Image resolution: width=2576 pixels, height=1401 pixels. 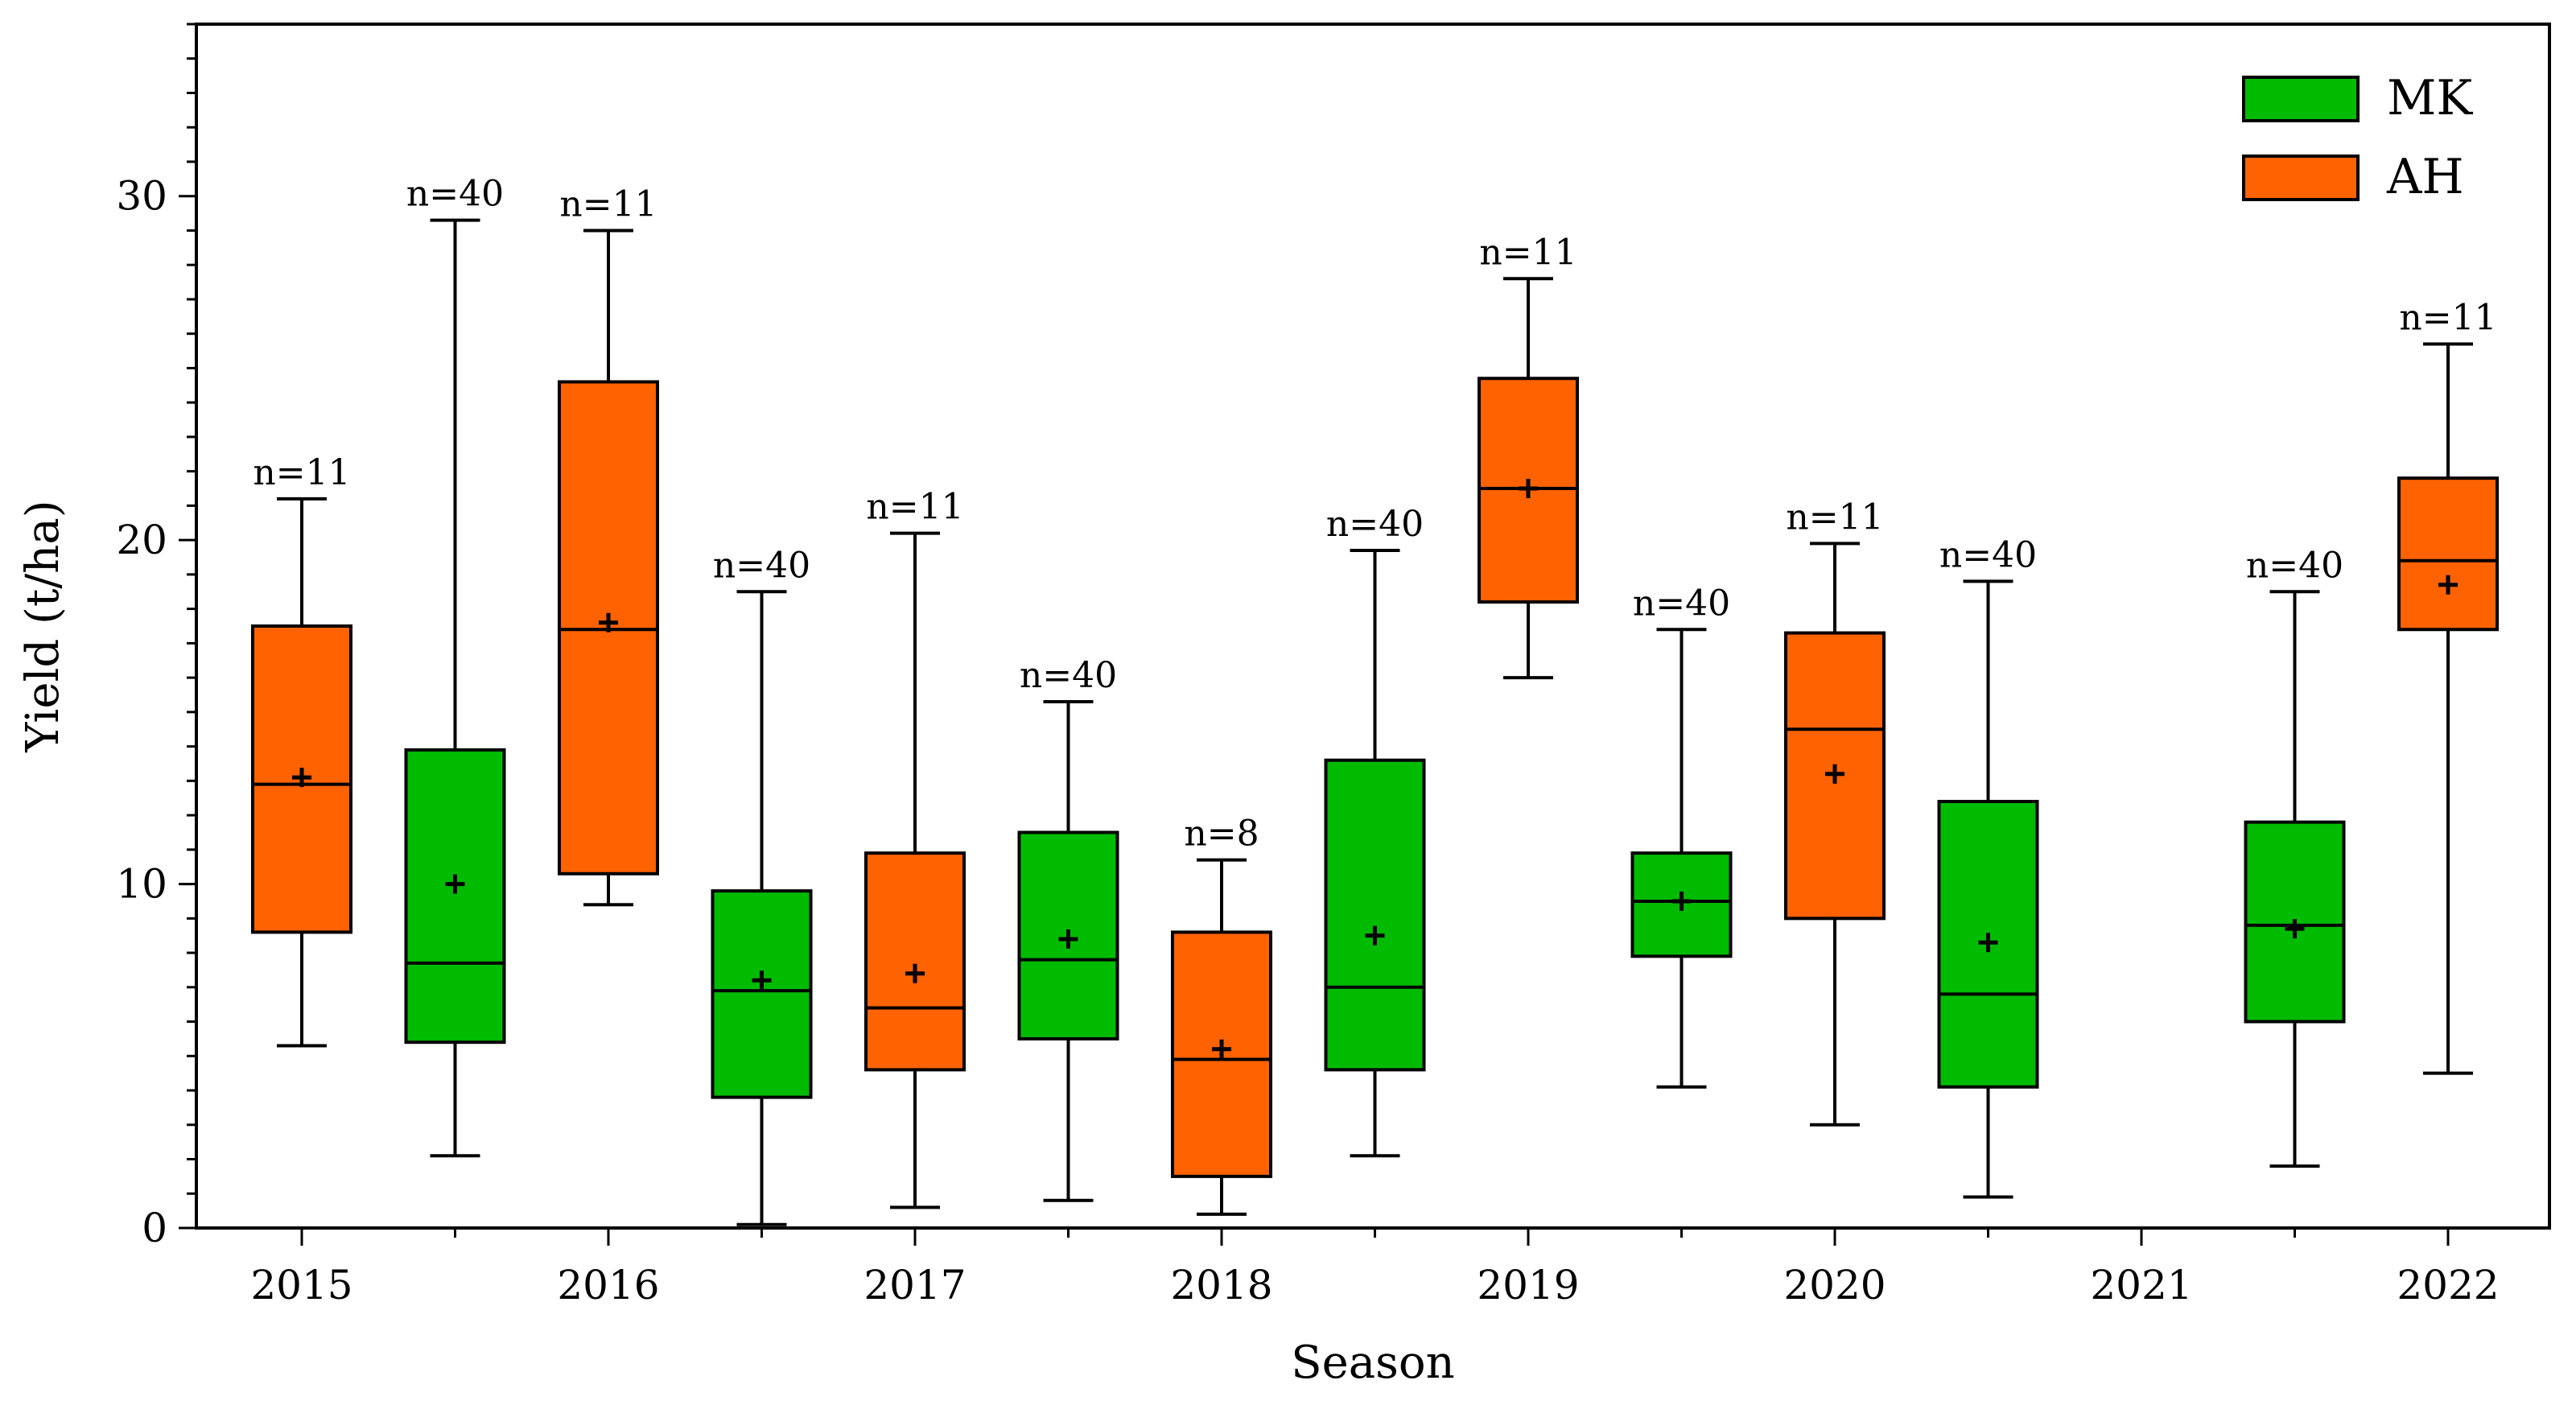 I want to click on box-ah-2016: n=11, so click(x=608, y=545).